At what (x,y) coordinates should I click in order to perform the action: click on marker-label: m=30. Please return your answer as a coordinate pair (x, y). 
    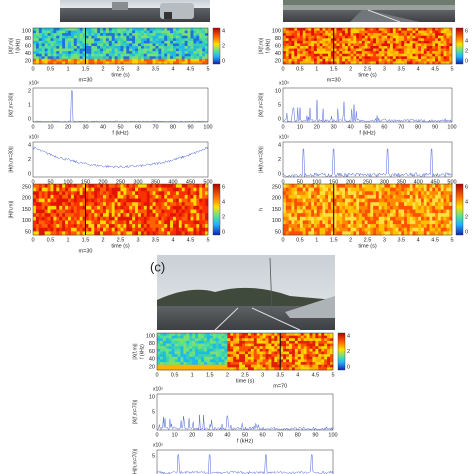
    Looking at the image, I should click on (86, 251).